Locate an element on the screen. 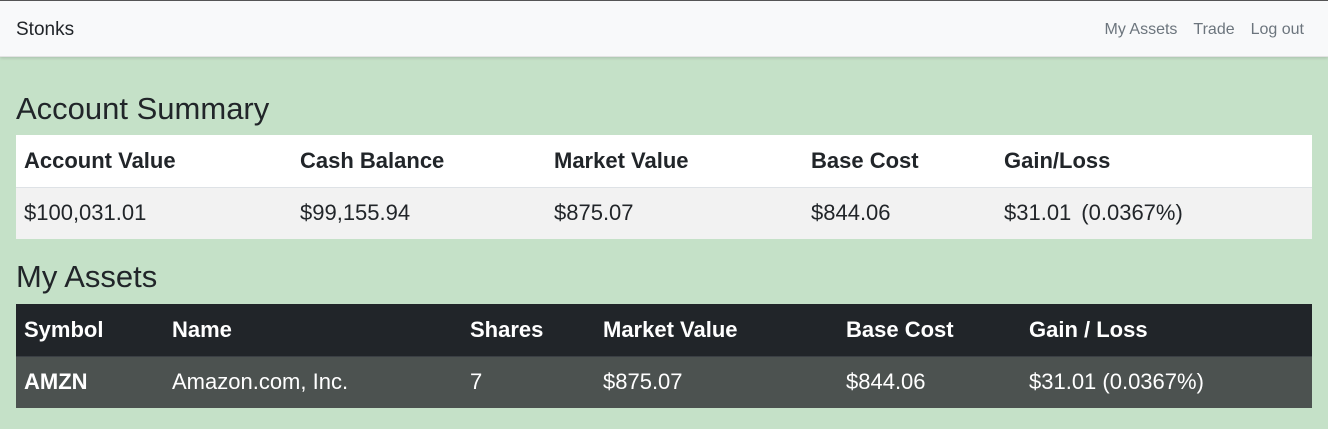 The image size is (1328, 429). nav-link-my-assets: My Assets is located at coordinates (1141, 29).